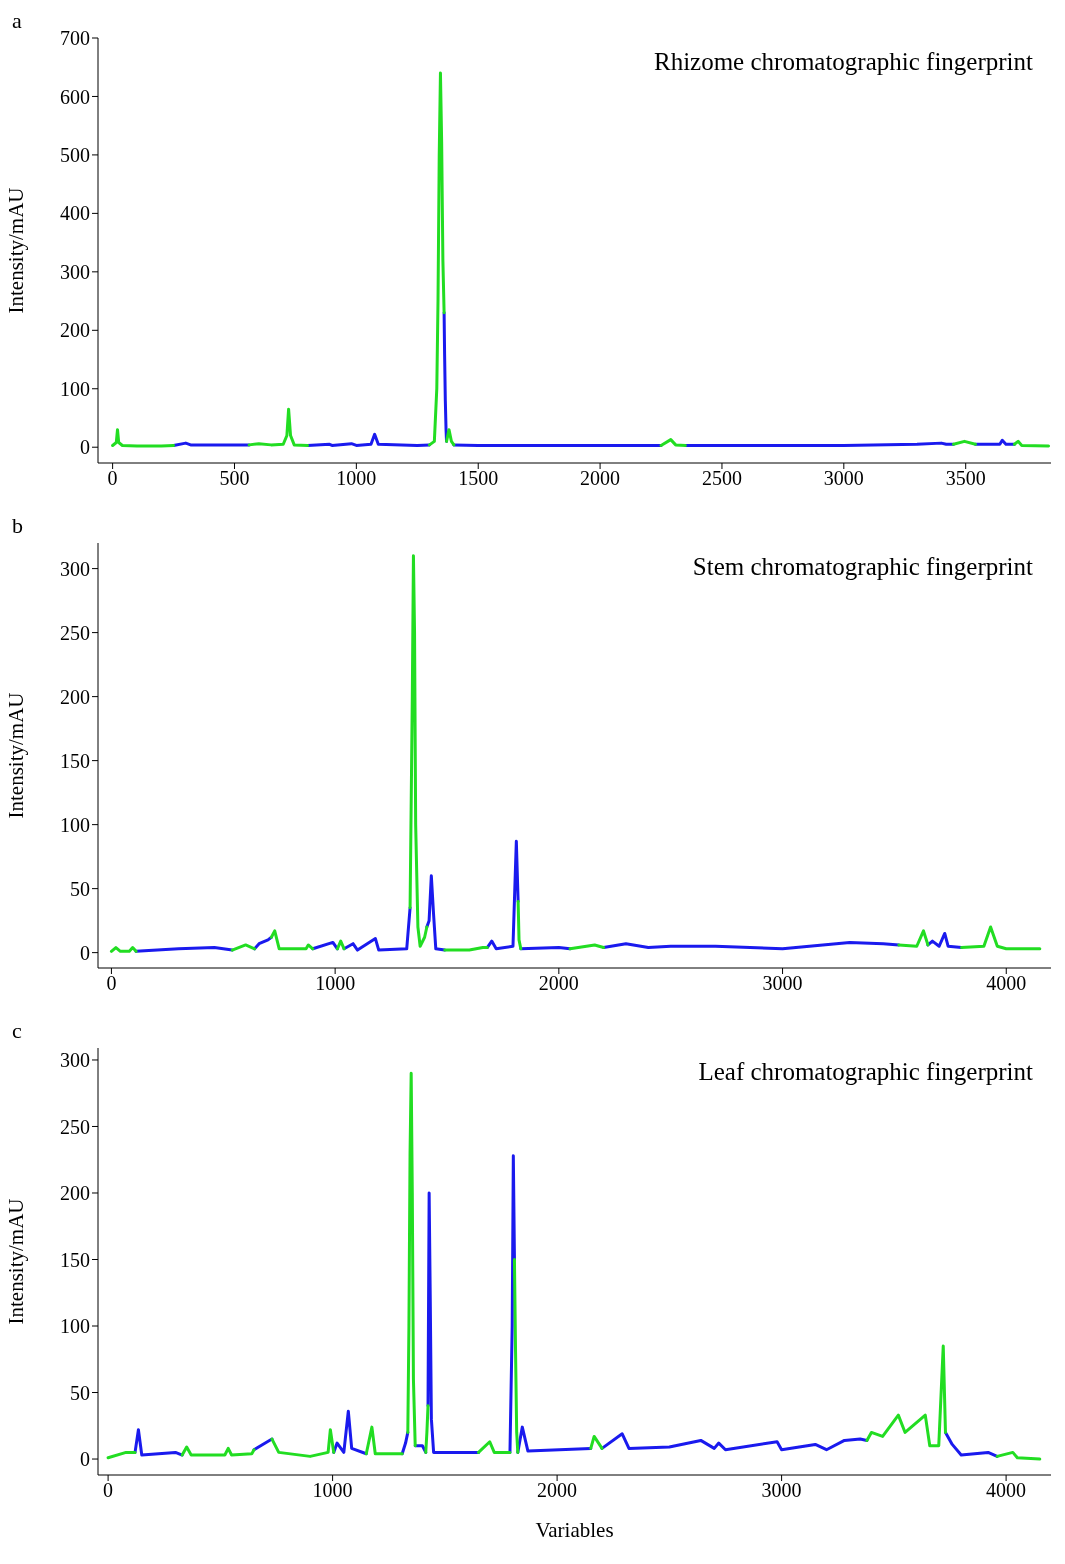 The width and height of the screenshot is (1065, 1564). What do you see at coordinates (843, 62) in the screenshot?
I see `chart-title: Rhizome chromatographic fingerprint` at bounding box center [843, 62].